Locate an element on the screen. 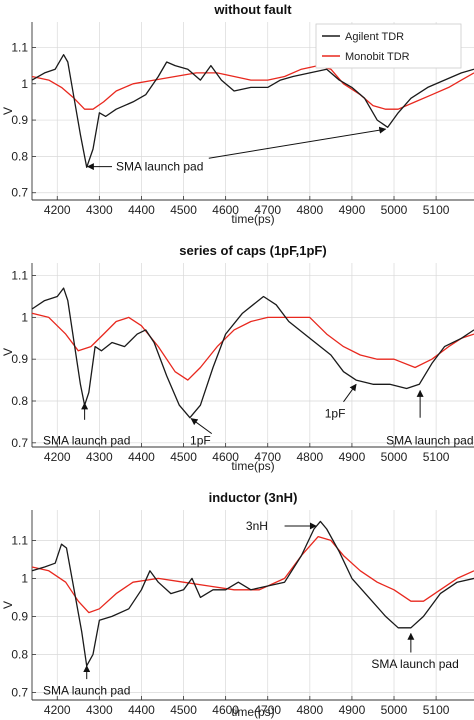 The width and height of the screenshot is (474, 720). series-line-agilent is located at coordinates (252, 111).